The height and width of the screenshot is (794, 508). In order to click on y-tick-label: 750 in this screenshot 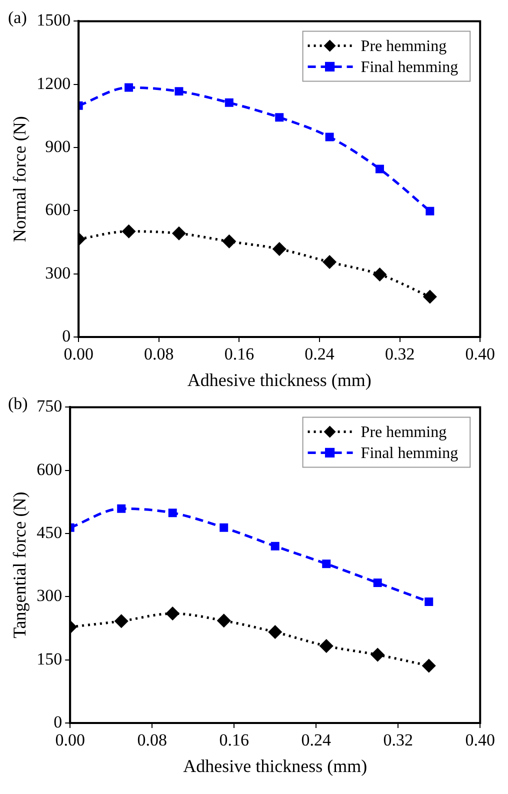, I will do `click(49, 406)`.